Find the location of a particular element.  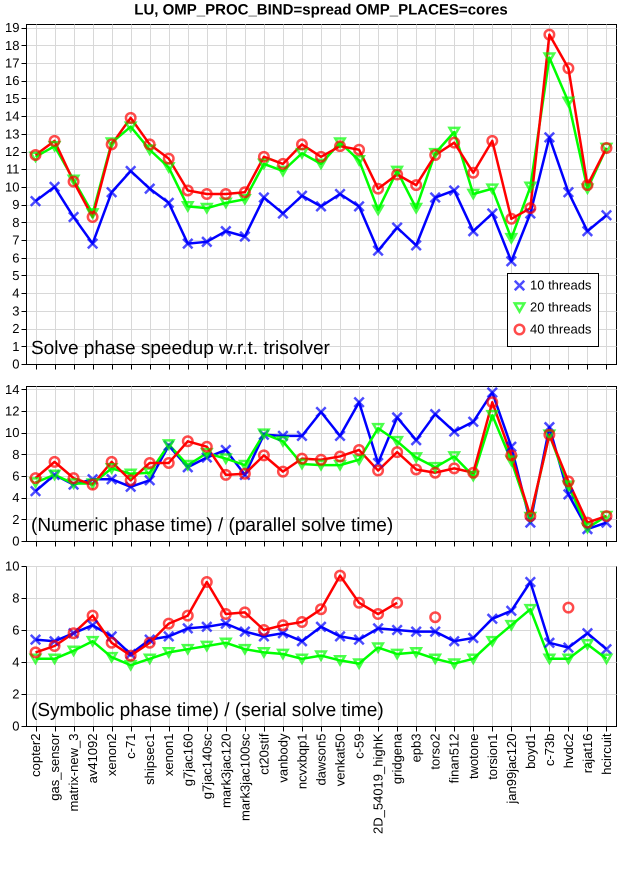

chart-title: LU, OMP_PROC_BIND=spread OMP_PLACES=cores is located at coordinates (321, 10).